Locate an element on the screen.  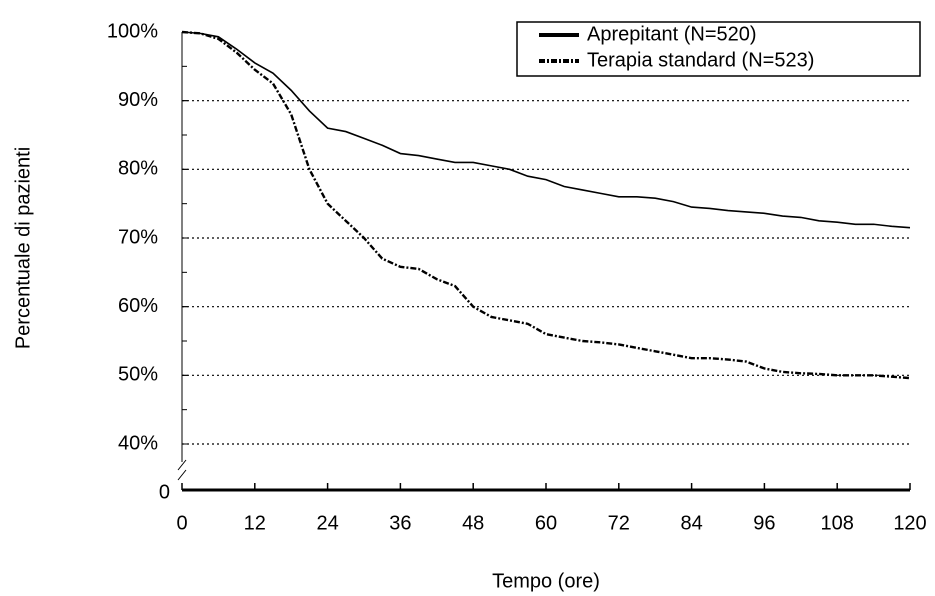
x-tick-label: 84 is located at coordinates (691, 523).